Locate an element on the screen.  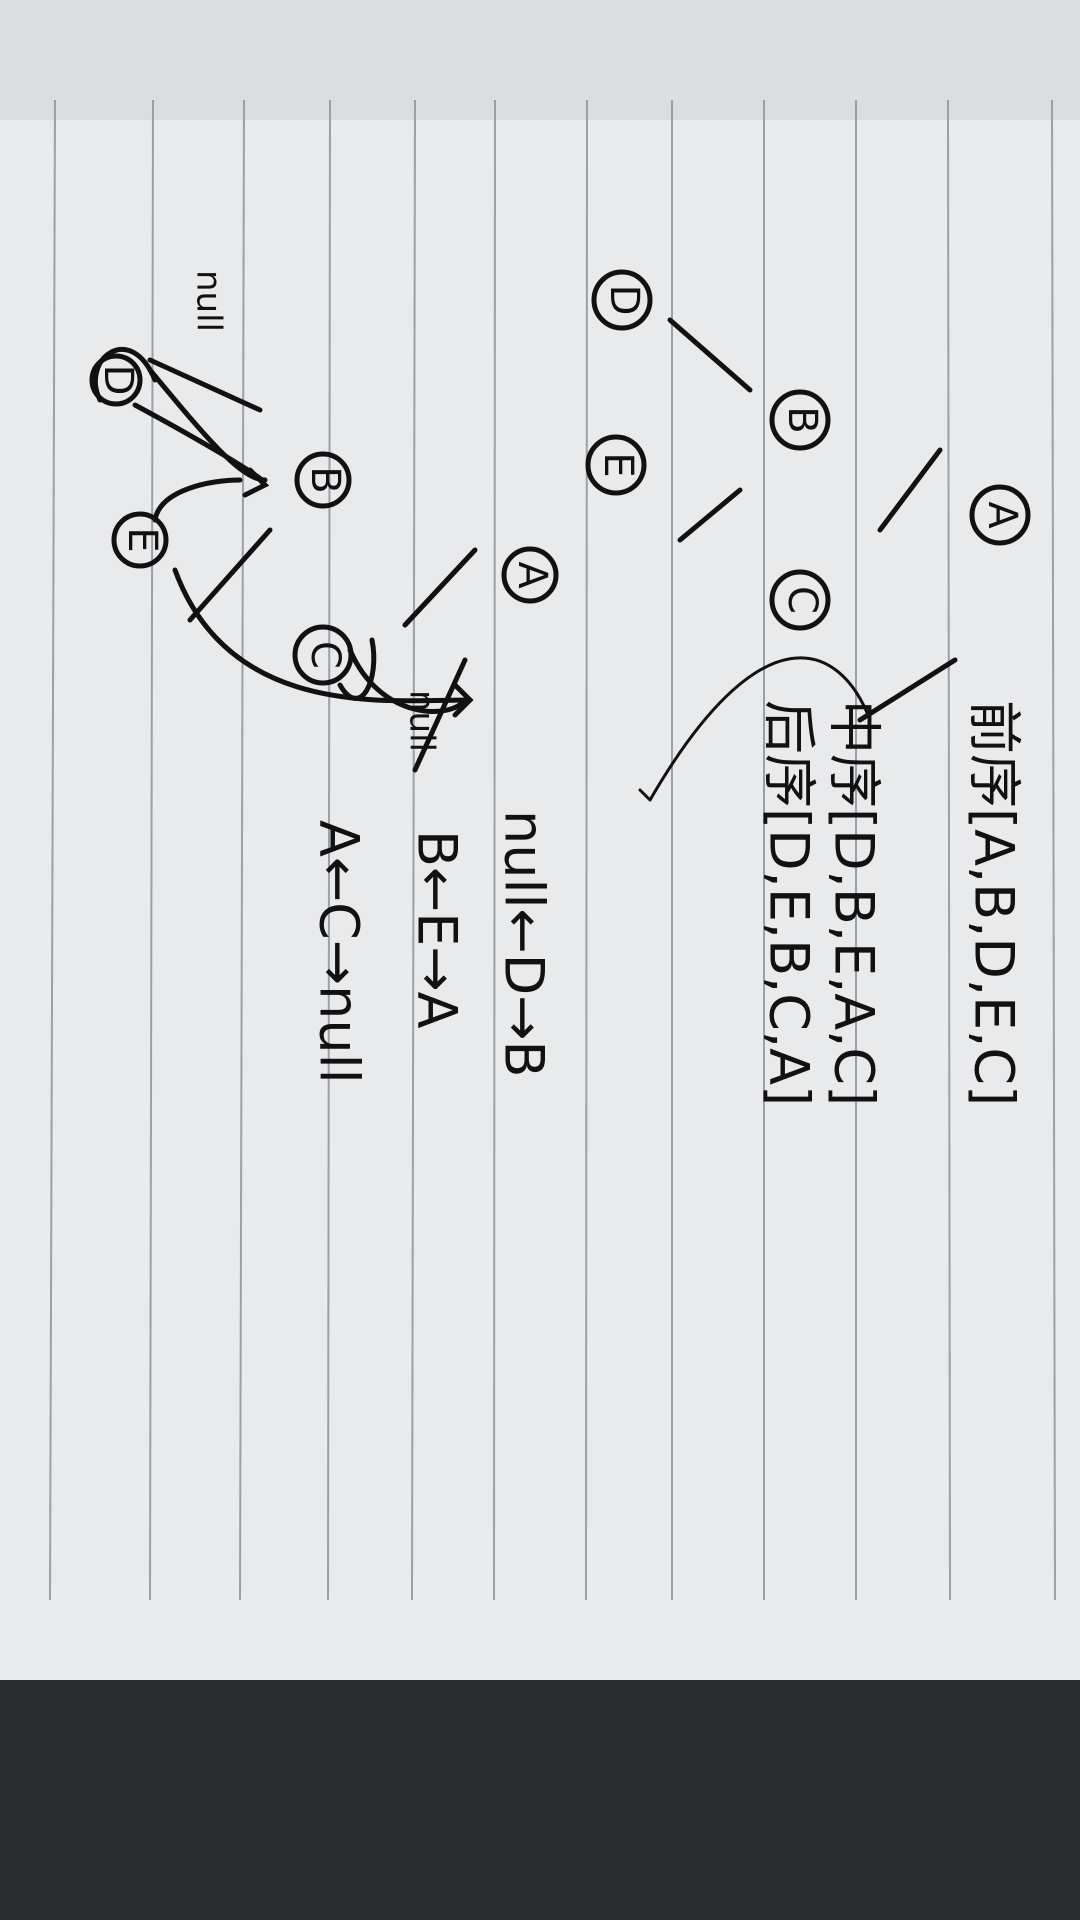
threaded-edges is located at coordinates (285, 559).